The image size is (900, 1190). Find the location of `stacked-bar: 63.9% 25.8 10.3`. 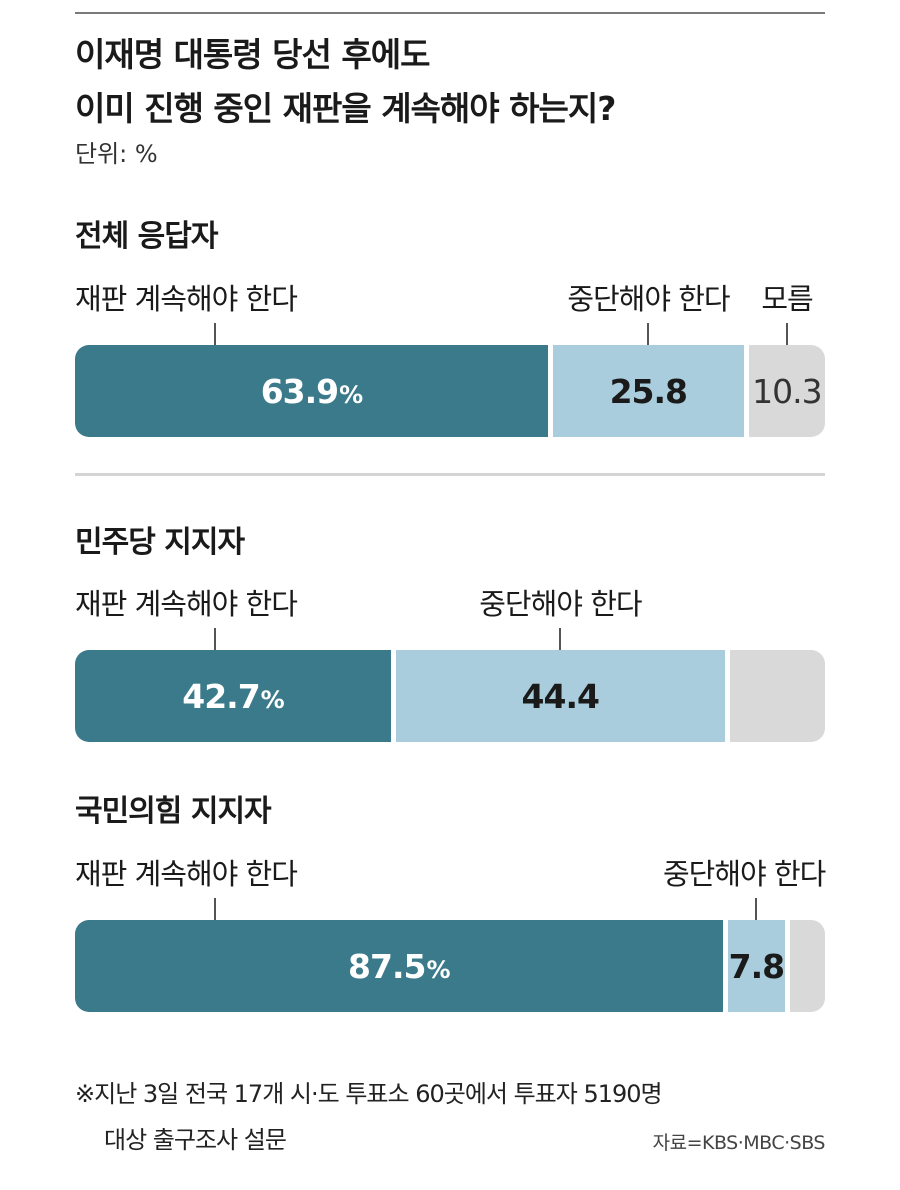

stacked-bar: 63.9% 25.8 10.3 is located at coordinates (450, 391).